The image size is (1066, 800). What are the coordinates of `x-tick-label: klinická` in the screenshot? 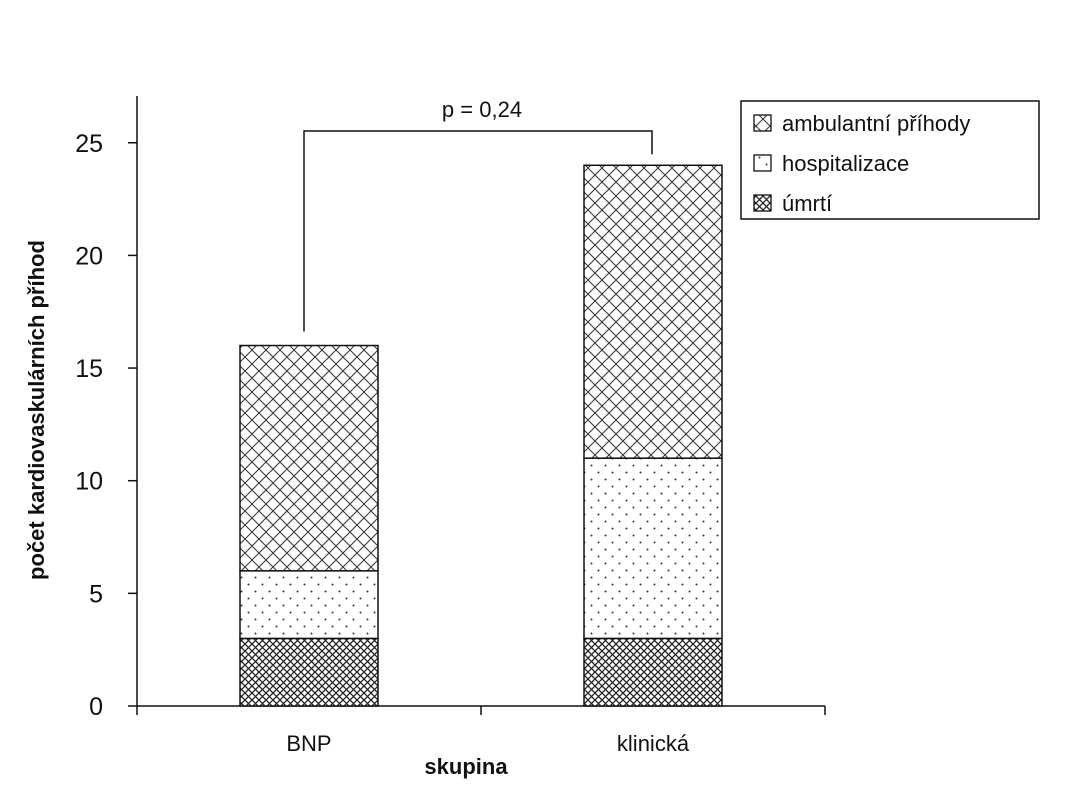 It's located at (653, 743).